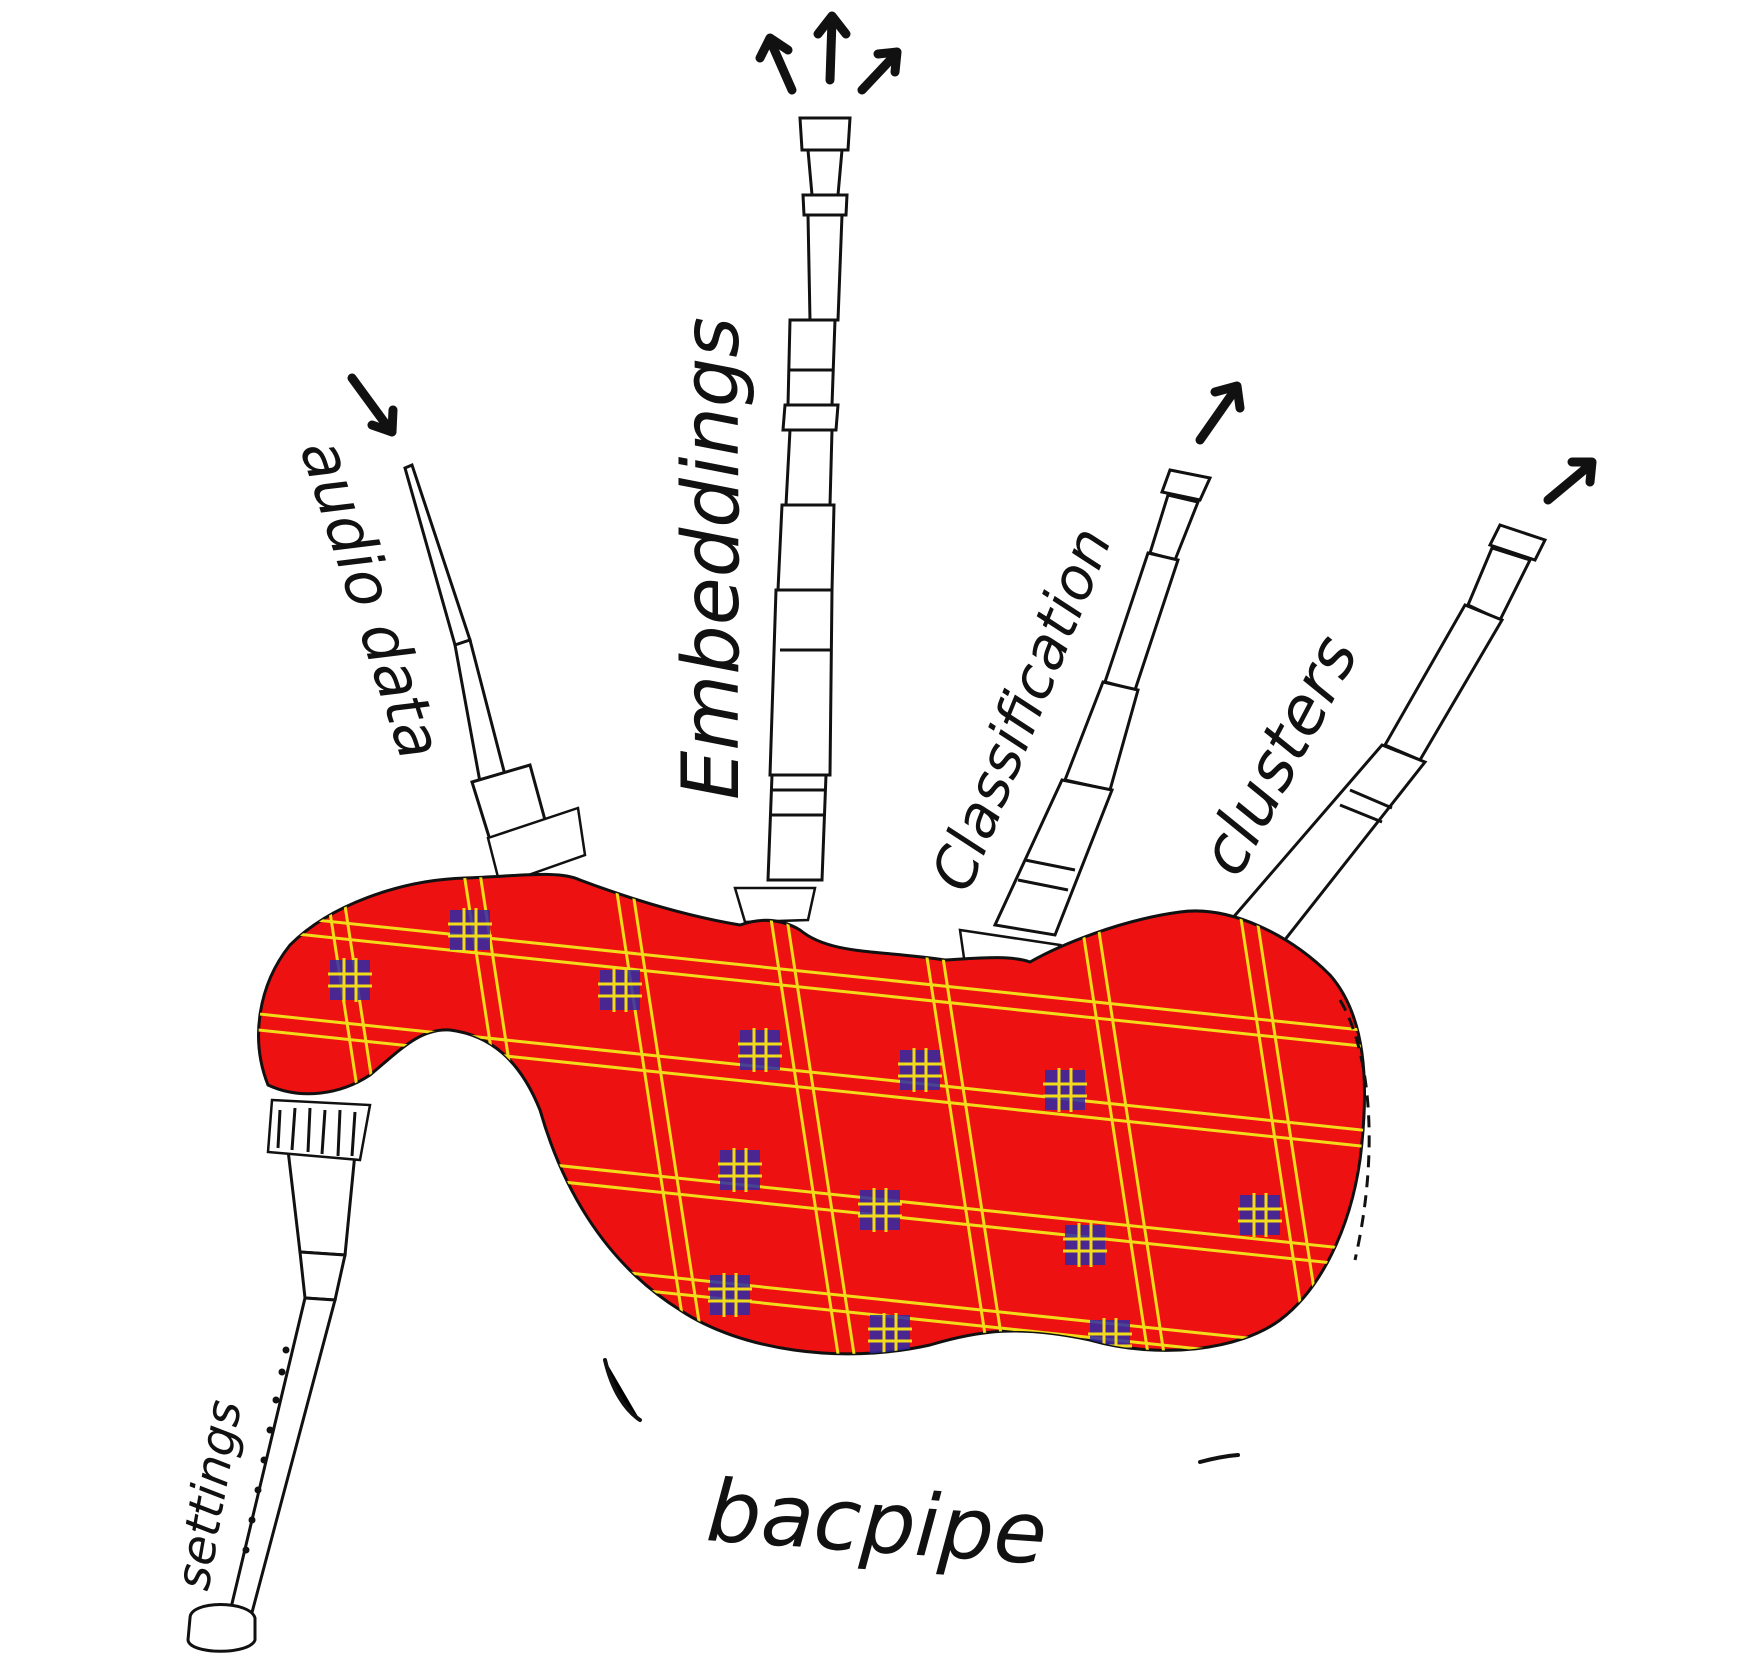 The height and width of the screenshot is (1668, 1752). I want to click on input-arrow, so click(372, 405).